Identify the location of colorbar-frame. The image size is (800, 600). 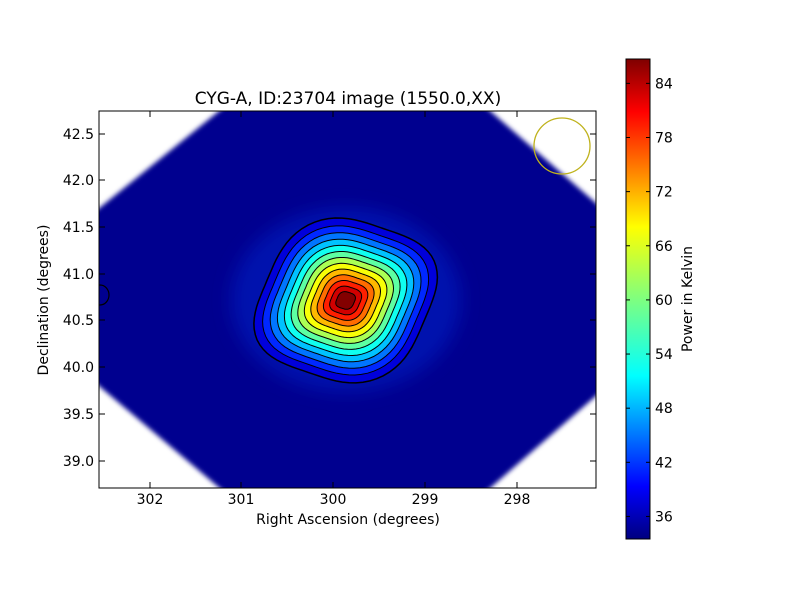
(638, 299).